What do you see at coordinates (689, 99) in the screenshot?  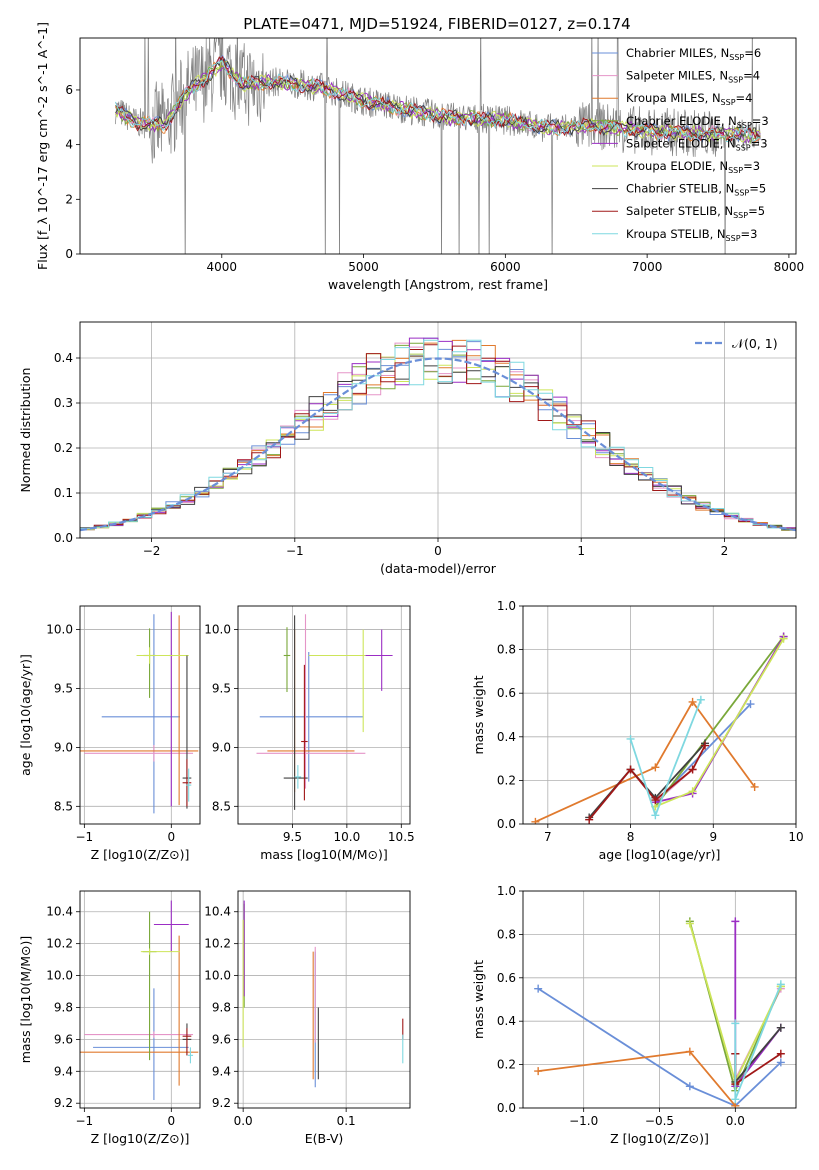 I see `legend-entry: Kroupa MILES, NSSP=4` at bounding box center [689, 99].